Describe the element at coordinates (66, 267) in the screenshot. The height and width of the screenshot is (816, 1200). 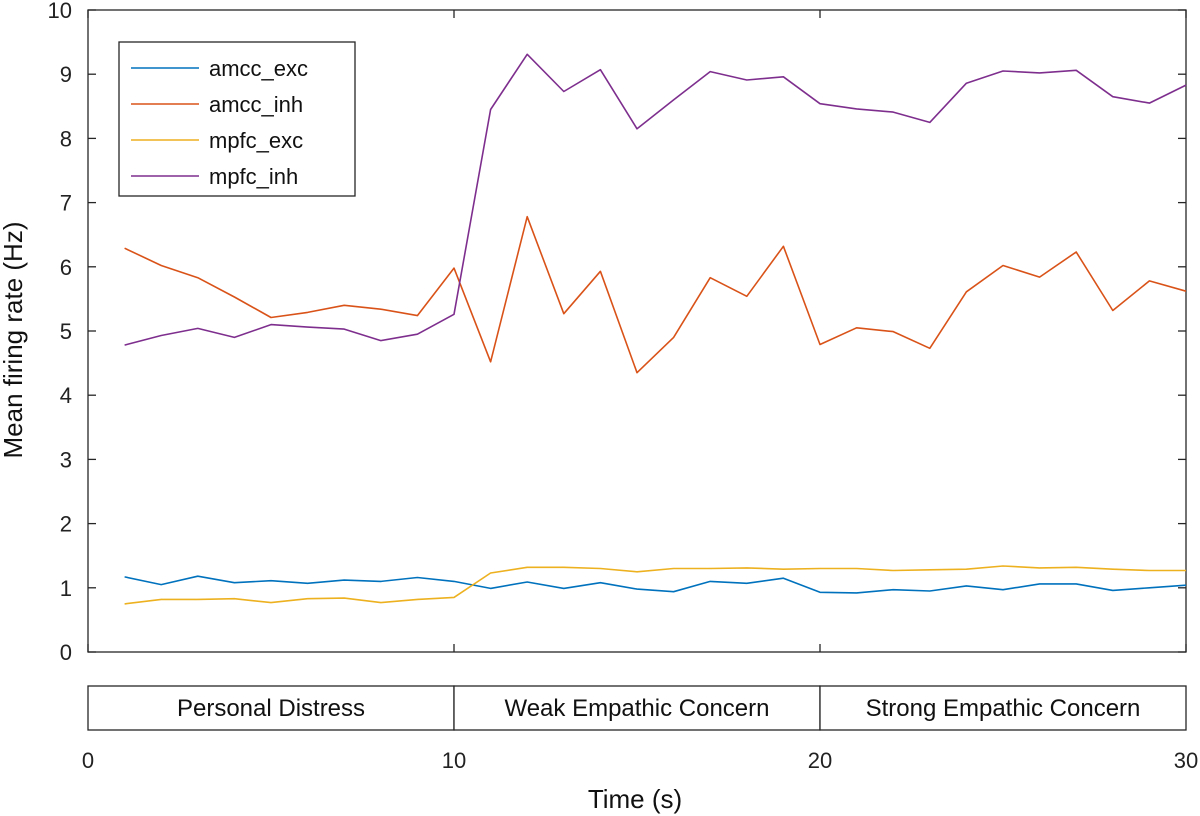
I see `y-tick-label: 6` at that location.